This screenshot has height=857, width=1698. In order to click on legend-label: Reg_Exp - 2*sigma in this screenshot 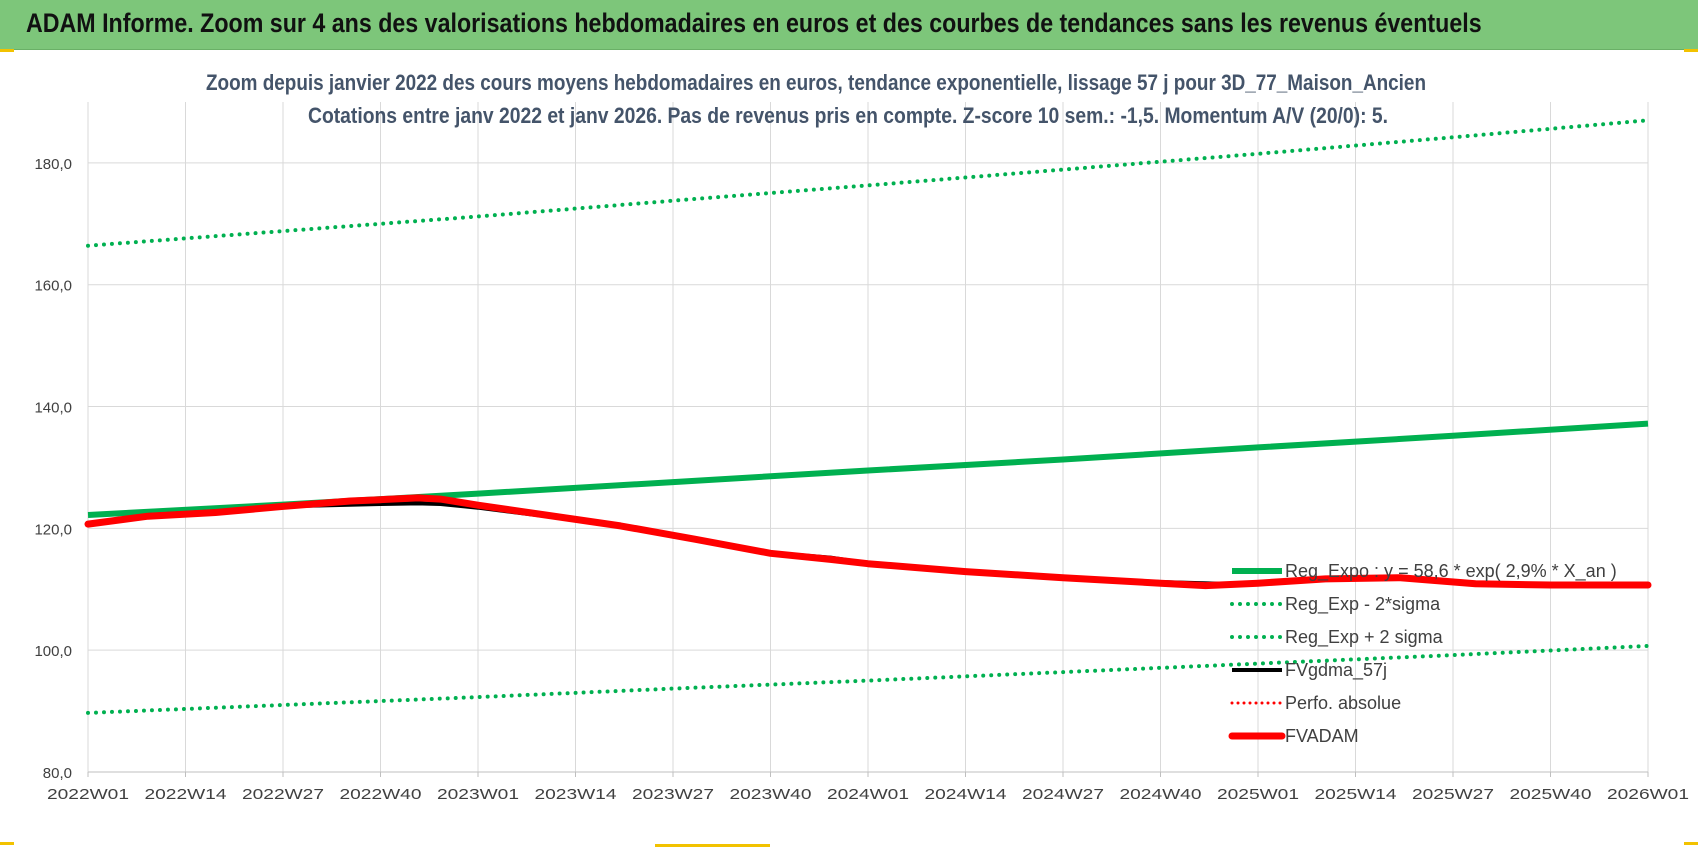, I will do `click(1363, 604)`.